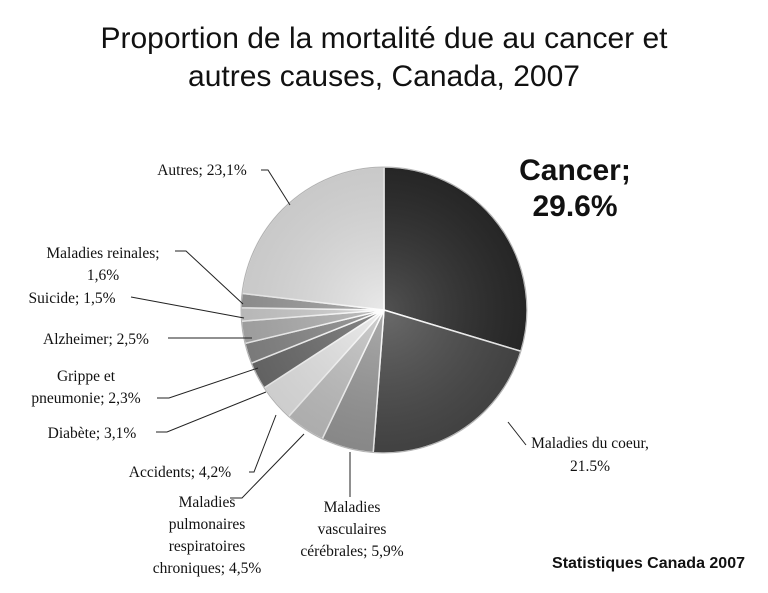 This screenshot has width=768, height=593. I want to click on slice-label-cancer: Cancer; 29.6%, so click(575, 188).